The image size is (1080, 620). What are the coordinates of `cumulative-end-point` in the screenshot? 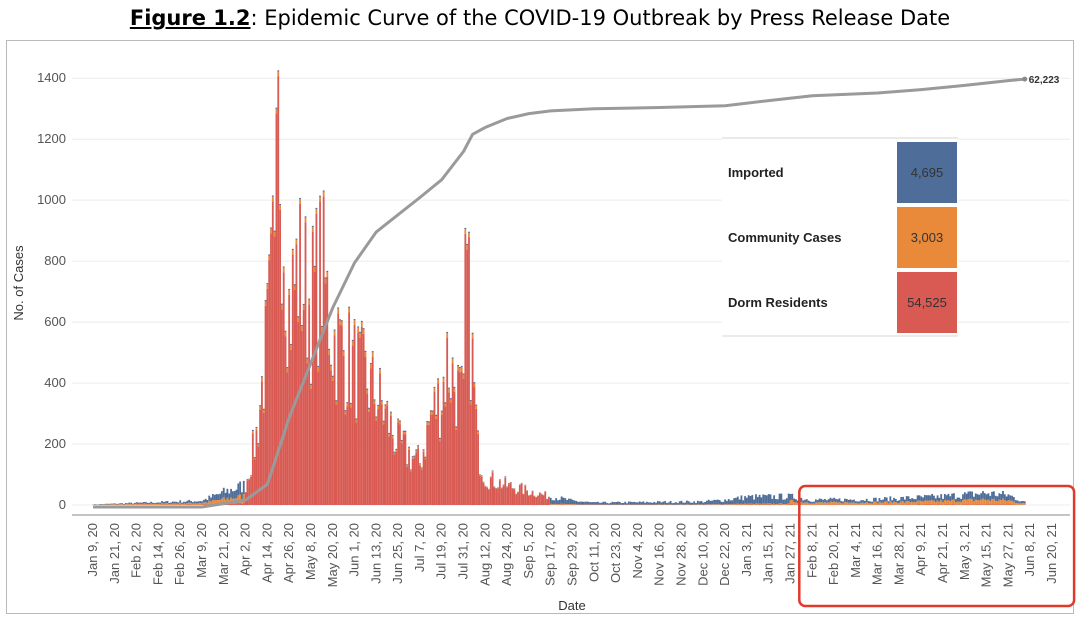 It's located at (1025, 79).